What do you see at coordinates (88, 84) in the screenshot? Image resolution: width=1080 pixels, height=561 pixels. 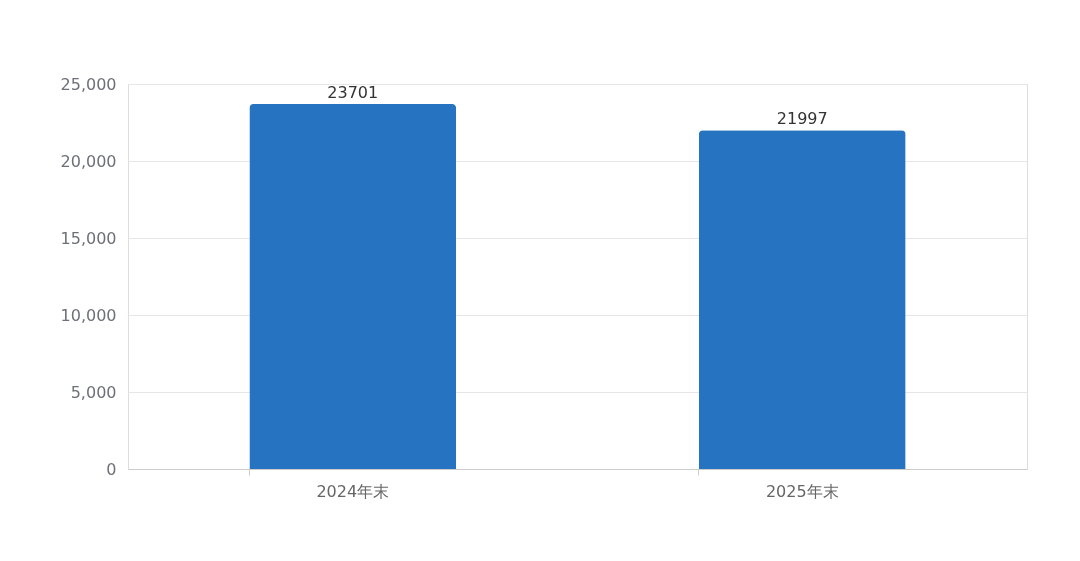 I see `y-tick-label: 25,000` at bounding box center [88, 84].